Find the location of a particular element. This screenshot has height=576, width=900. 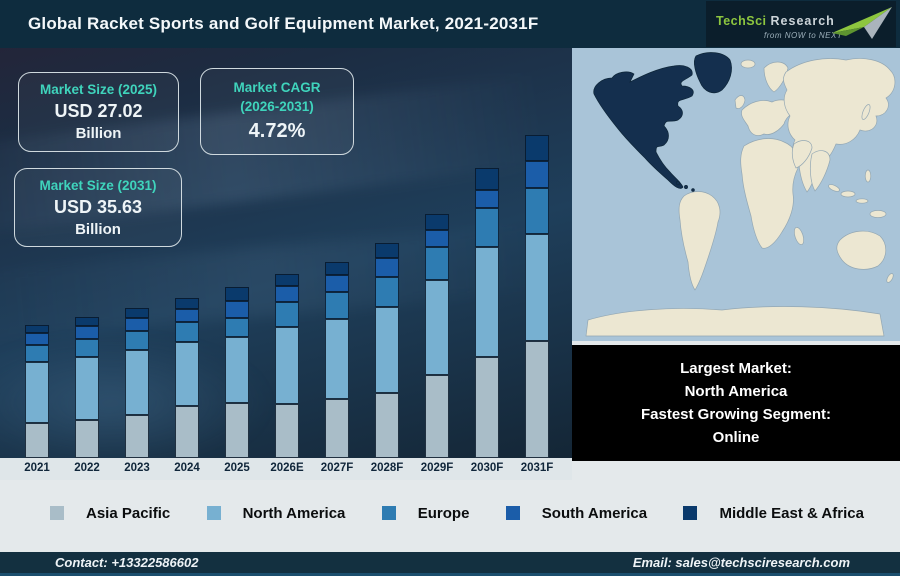

legend-label: North America is located at coordinates (294, 513).